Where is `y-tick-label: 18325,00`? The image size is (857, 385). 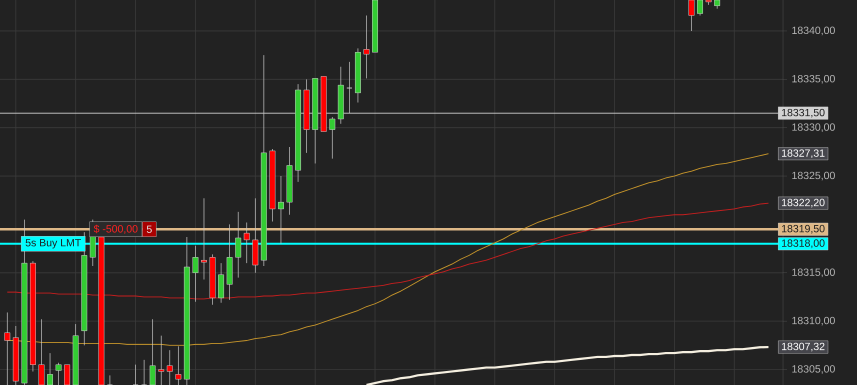 y-tick-label: 18325,00 is located at coordinates (813, 176).